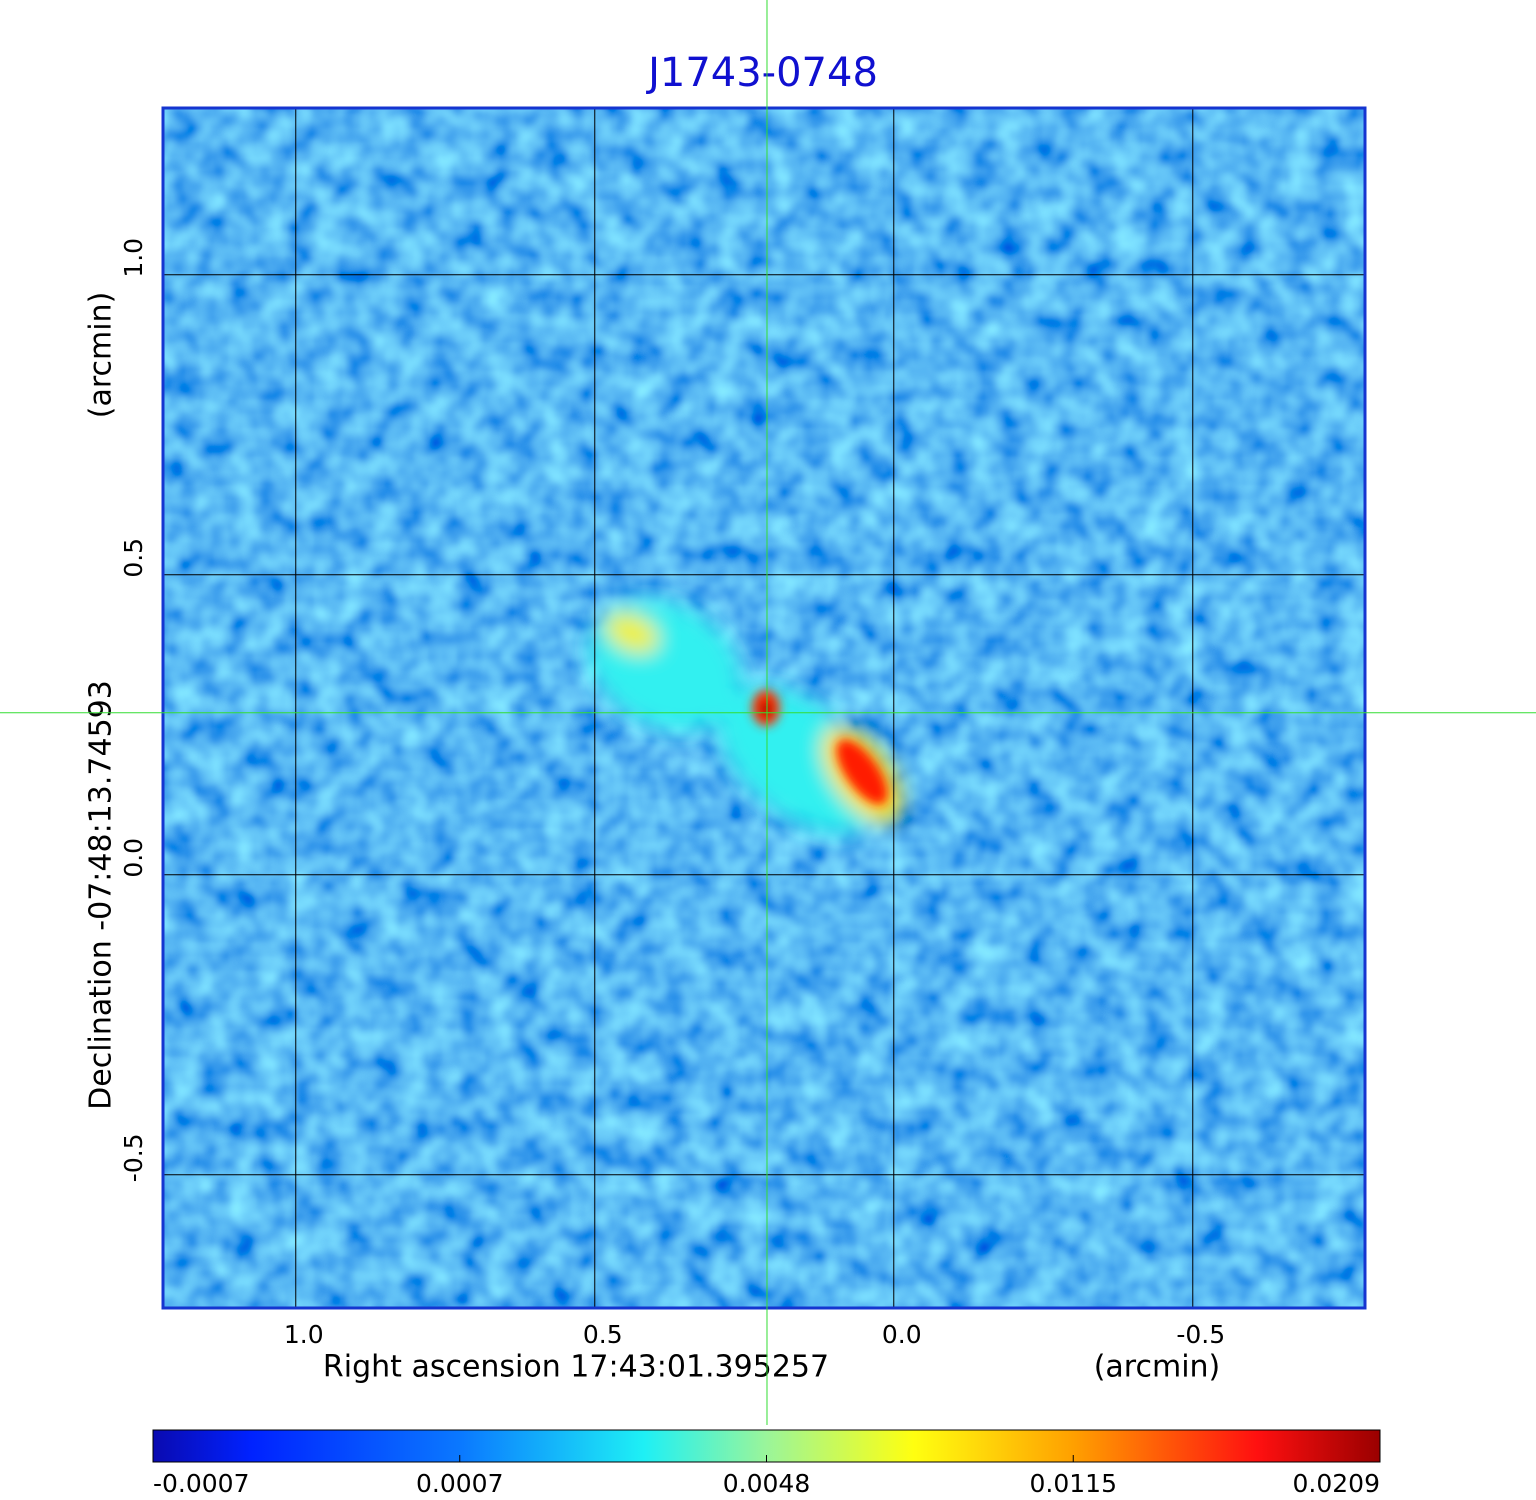  Describe the element at coordinates (133, 858) in the screenshot. I see `y-tick-label: 0.0` at that location.